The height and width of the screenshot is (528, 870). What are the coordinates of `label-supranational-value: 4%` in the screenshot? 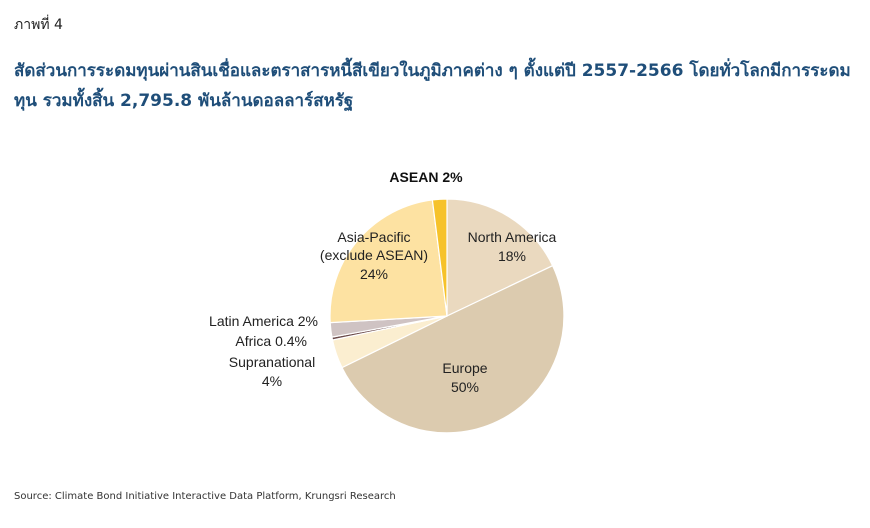 It's located at (272, 381).